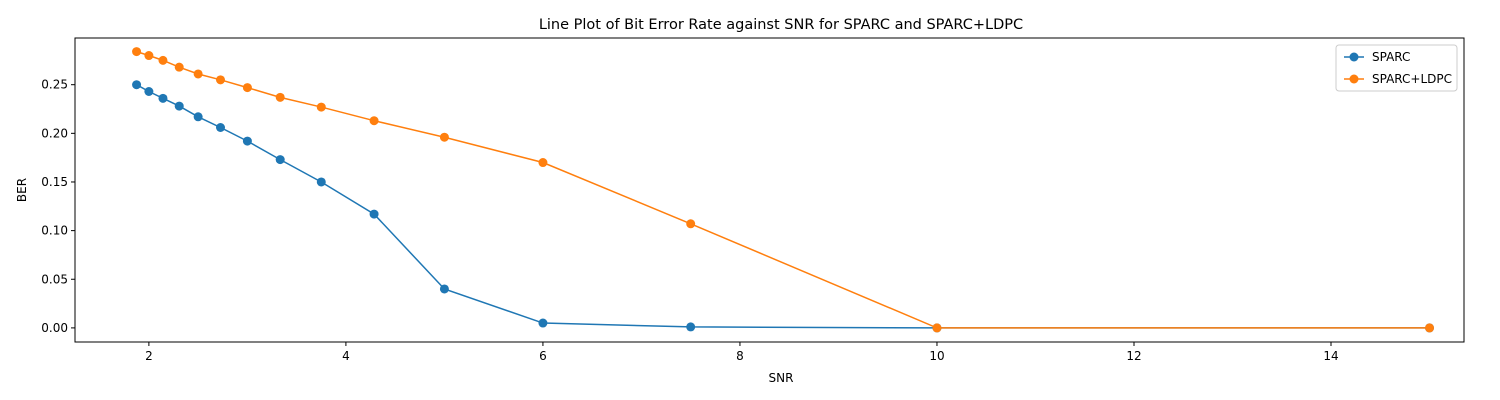  Describe the element at coordinates (54, 85) in the screenshot. I see `y-tick-label: 0.25` at that location.